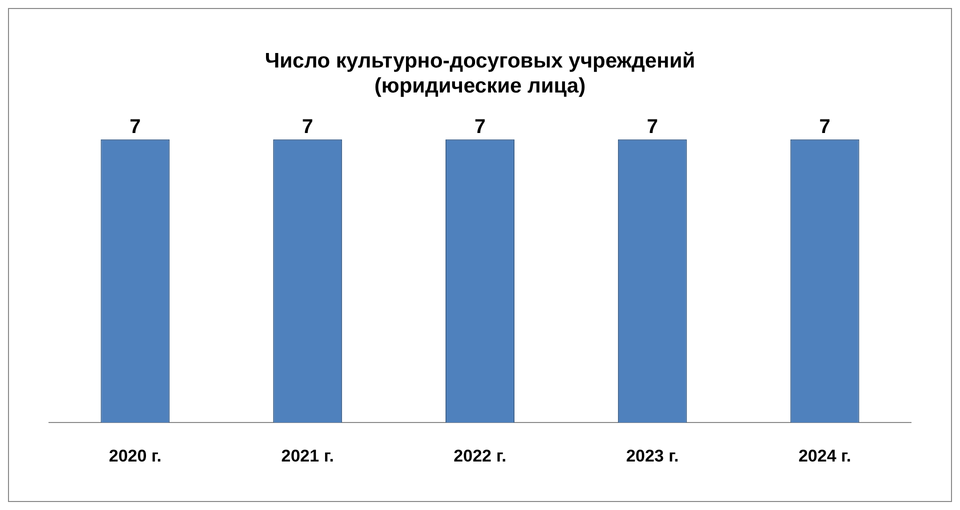 The image size is (960, 510). What do you see at coordinates (135, 456) in the screenshot?
I see `x-tick-label: 2020 г.` at bounding box center [135, 456].